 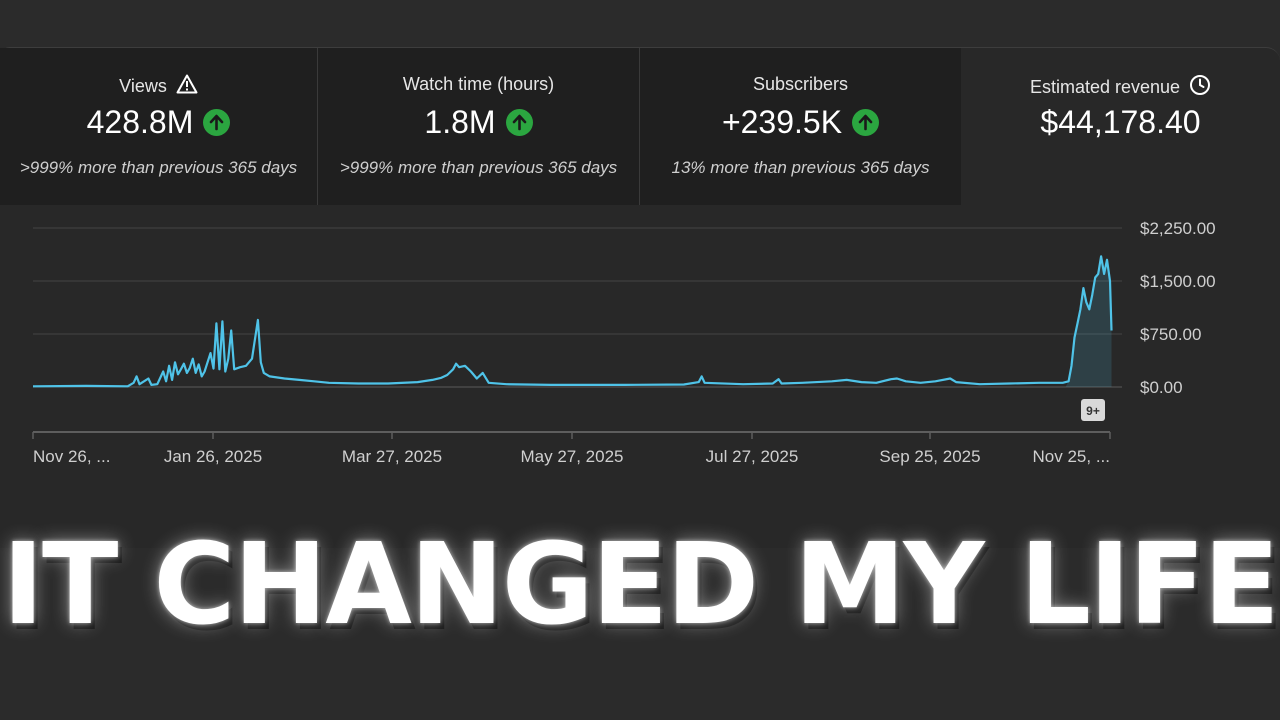 What do you see at coordinates (929, 456) in the screenshot?
I see `x-tick-label: Sep 25, 2025` at bounding box center [929, 456].